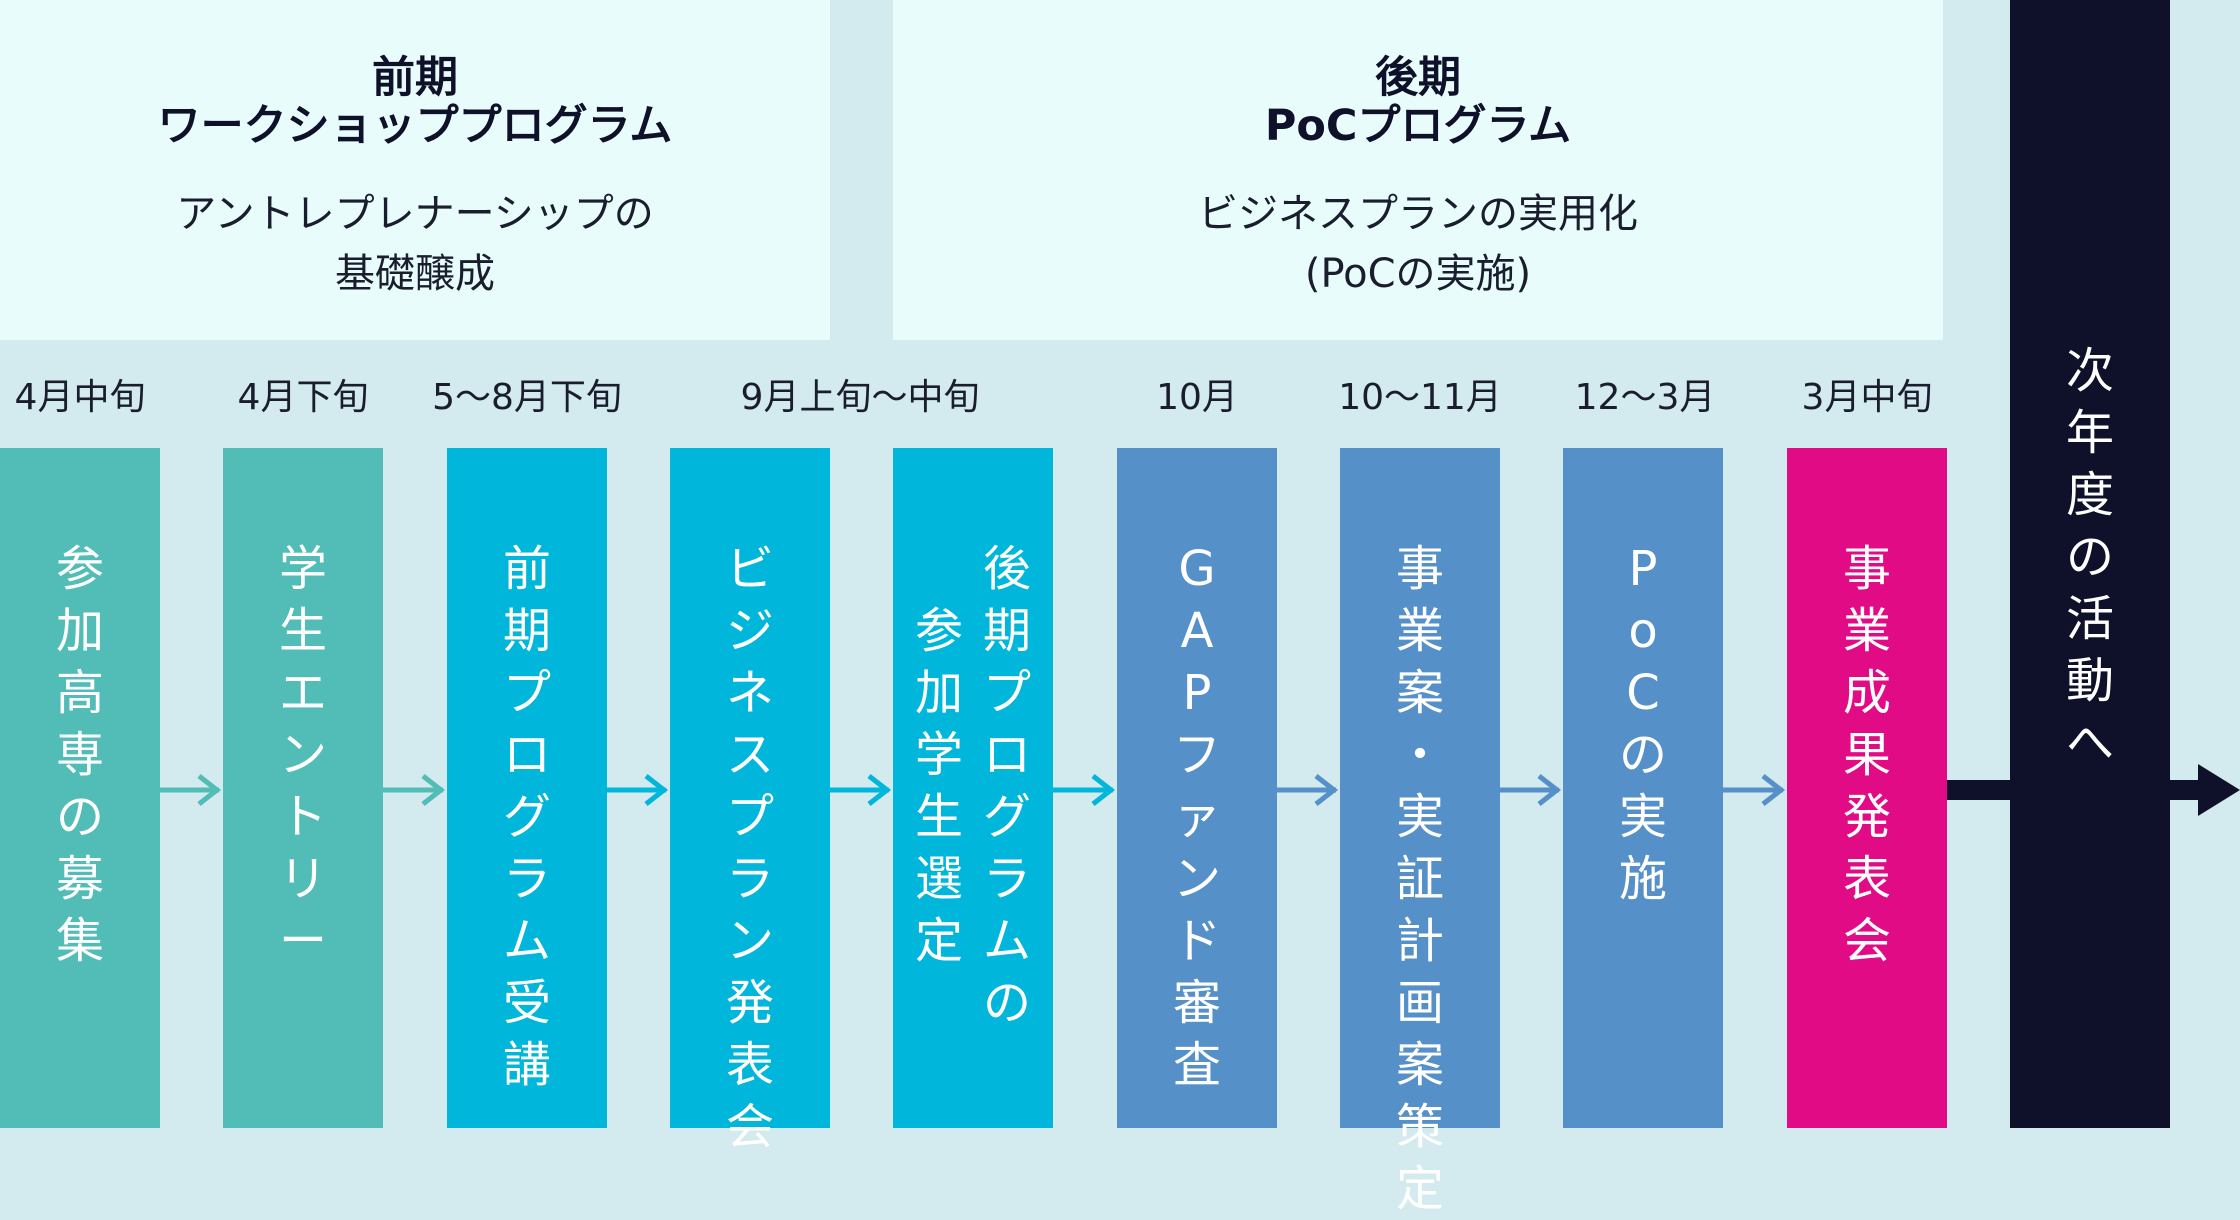  I want to click on step-label-char: 策, so click(1419, 1127).